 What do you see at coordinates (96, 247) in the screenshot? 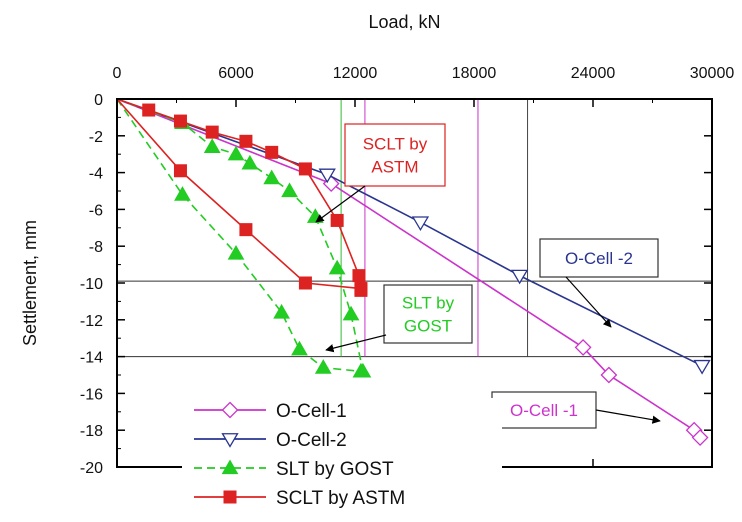
I see `y-tick-label: -8` at bounding box center [96, 247].